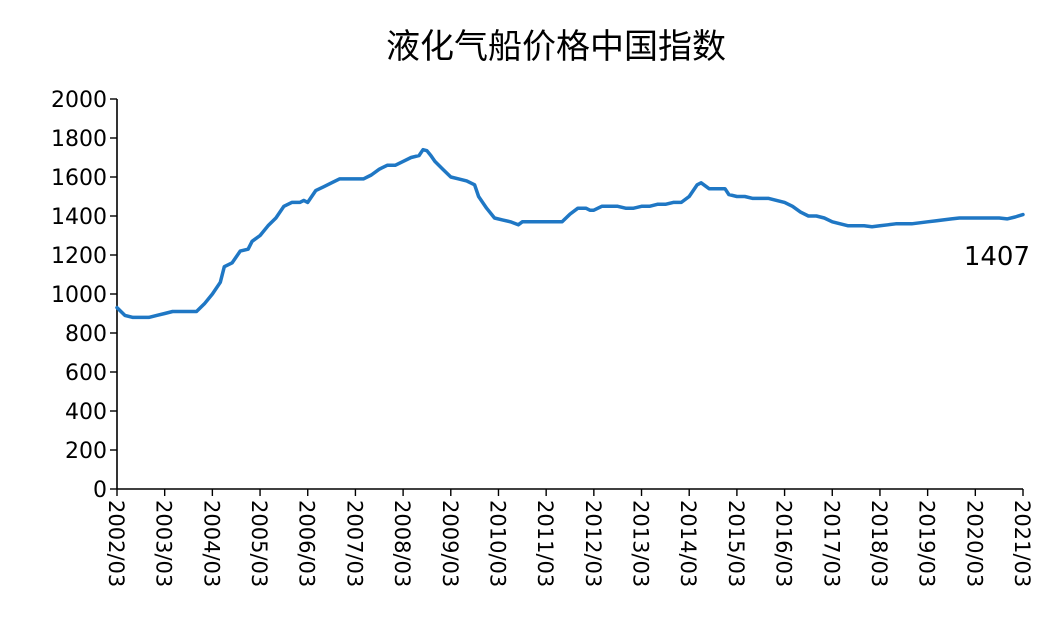  I want to click on x-tick-label: 2015/03, so click(736, 543).